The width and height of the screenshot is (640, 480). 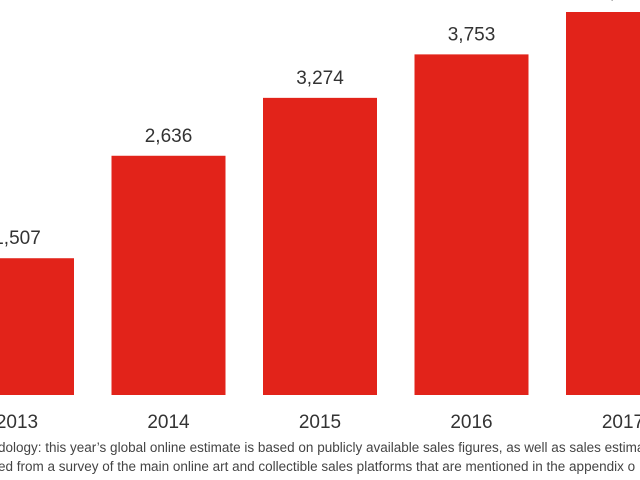 I want to click on x-tick-label: 2016, so click(x=471, y=422).